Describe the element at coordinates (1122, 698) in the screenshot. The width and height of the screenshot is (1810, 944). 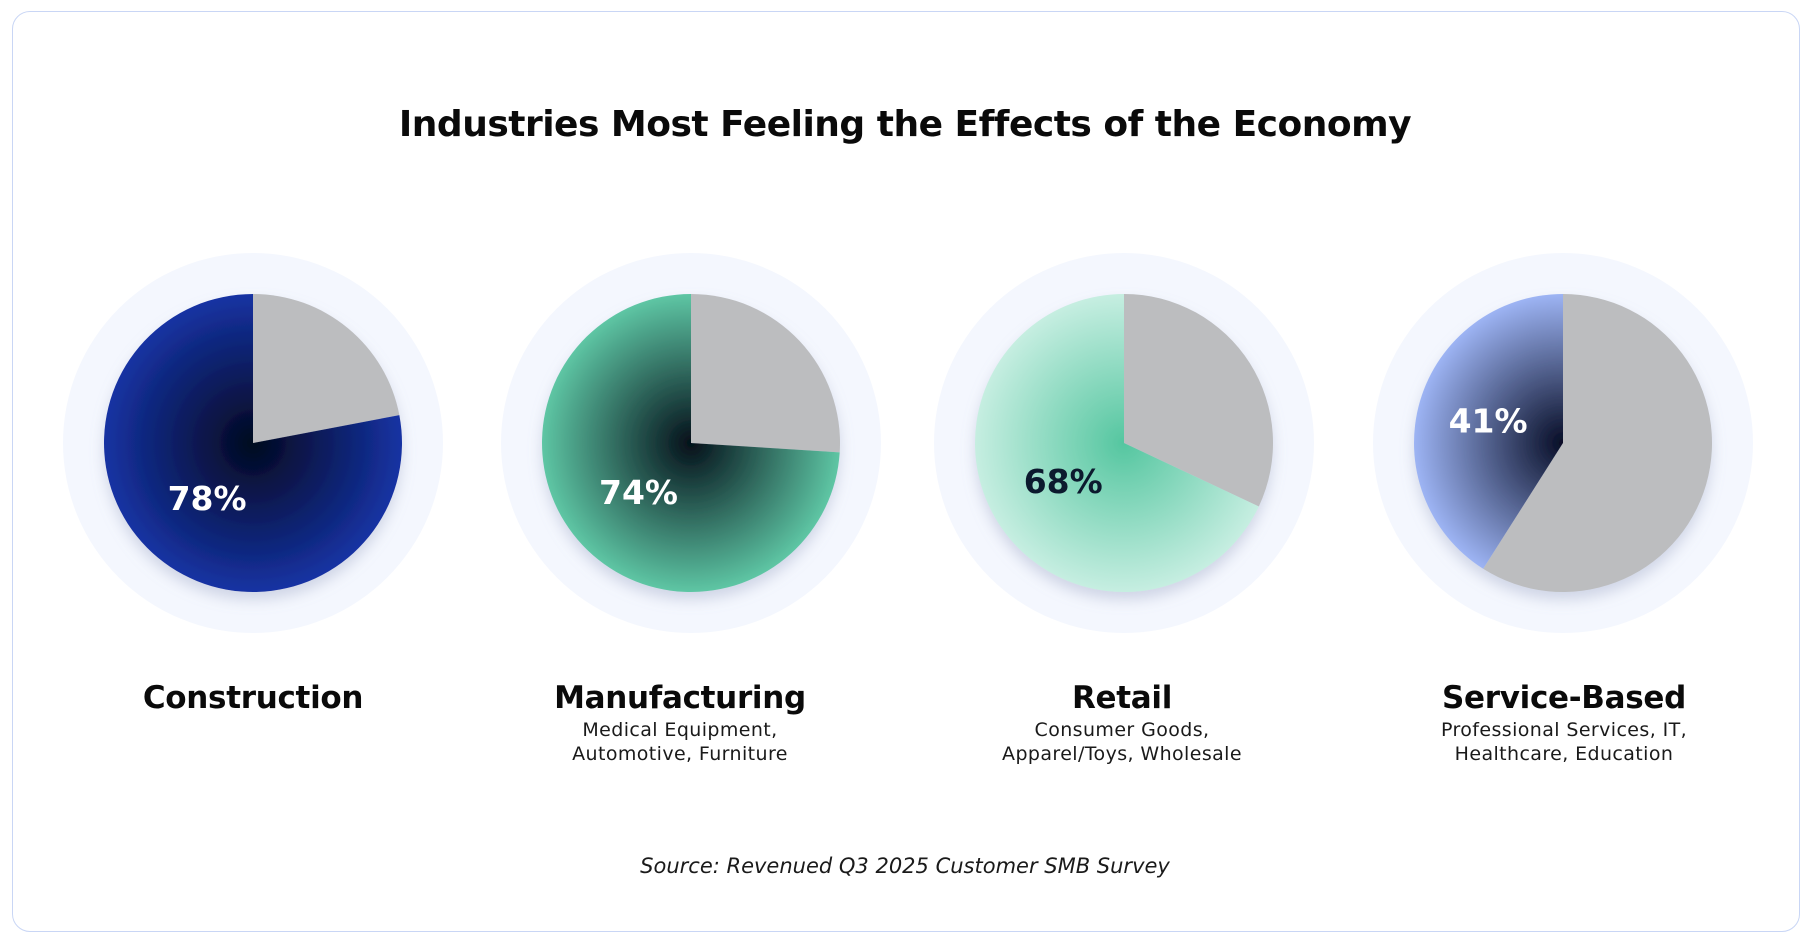
I see `category-name-retail: Retail` at that location.